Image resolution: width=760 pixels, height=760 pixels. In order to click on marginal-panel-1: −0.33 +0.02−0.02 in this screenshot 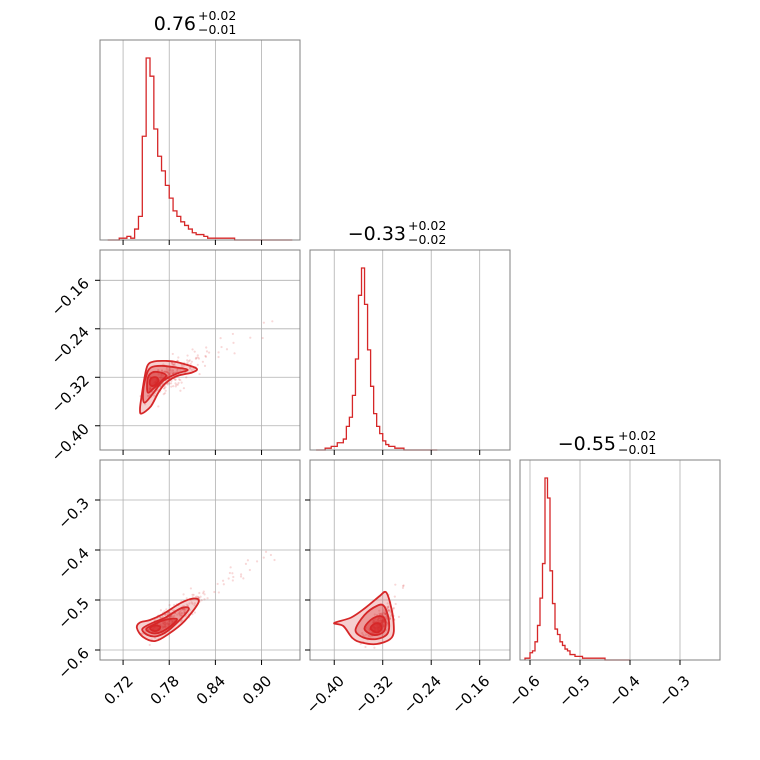, I will do `click(410, 336)`.